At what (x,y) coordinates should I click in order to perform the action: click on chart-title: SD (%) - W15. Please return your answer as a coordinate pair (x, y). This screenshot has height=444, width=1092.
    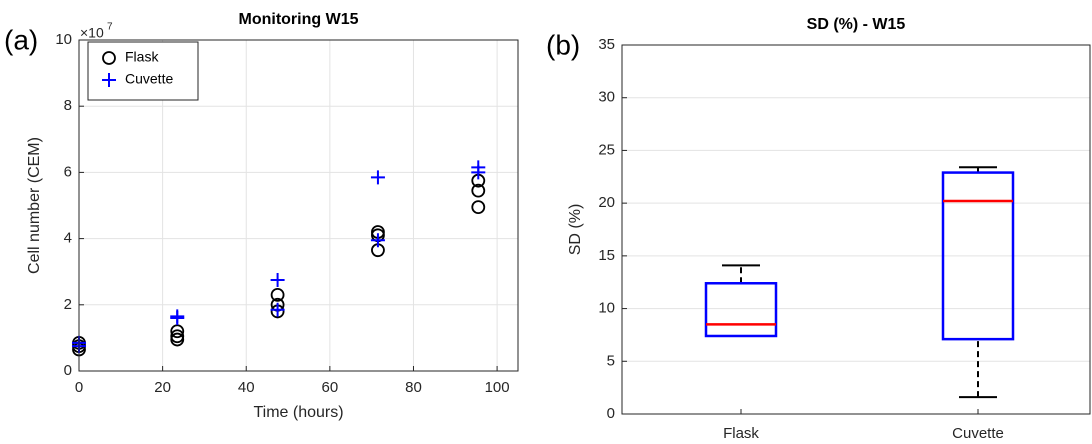
    Looking at the image, I should click on (856, 24).